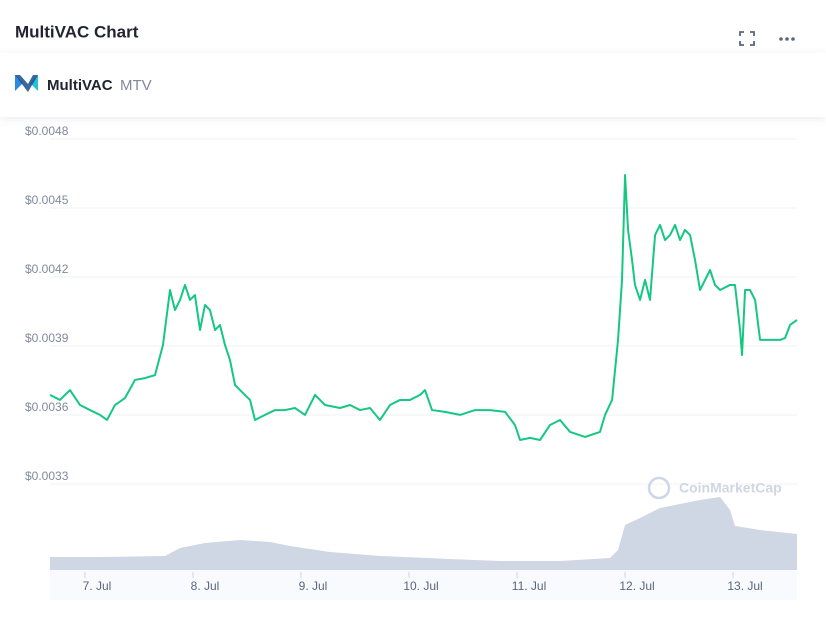 Image resolution: width=826 pixels, height=618 pixels. What do you see at coordinates (77, 31) in the screenshot?
I see `chart-title: MultiVAC Chart` at bounding box center [77, 31].